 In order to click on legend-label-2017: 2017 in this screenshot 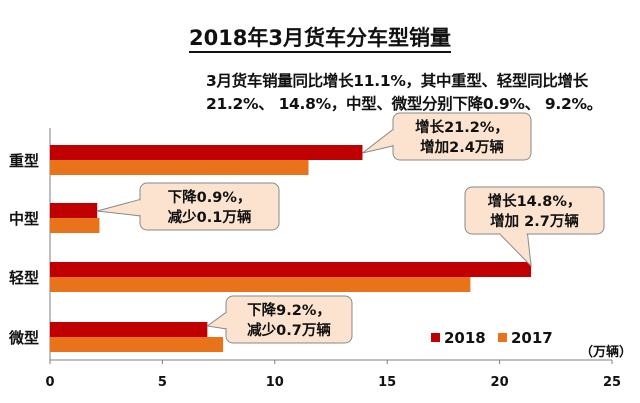, I will do `click(532, 338)`.